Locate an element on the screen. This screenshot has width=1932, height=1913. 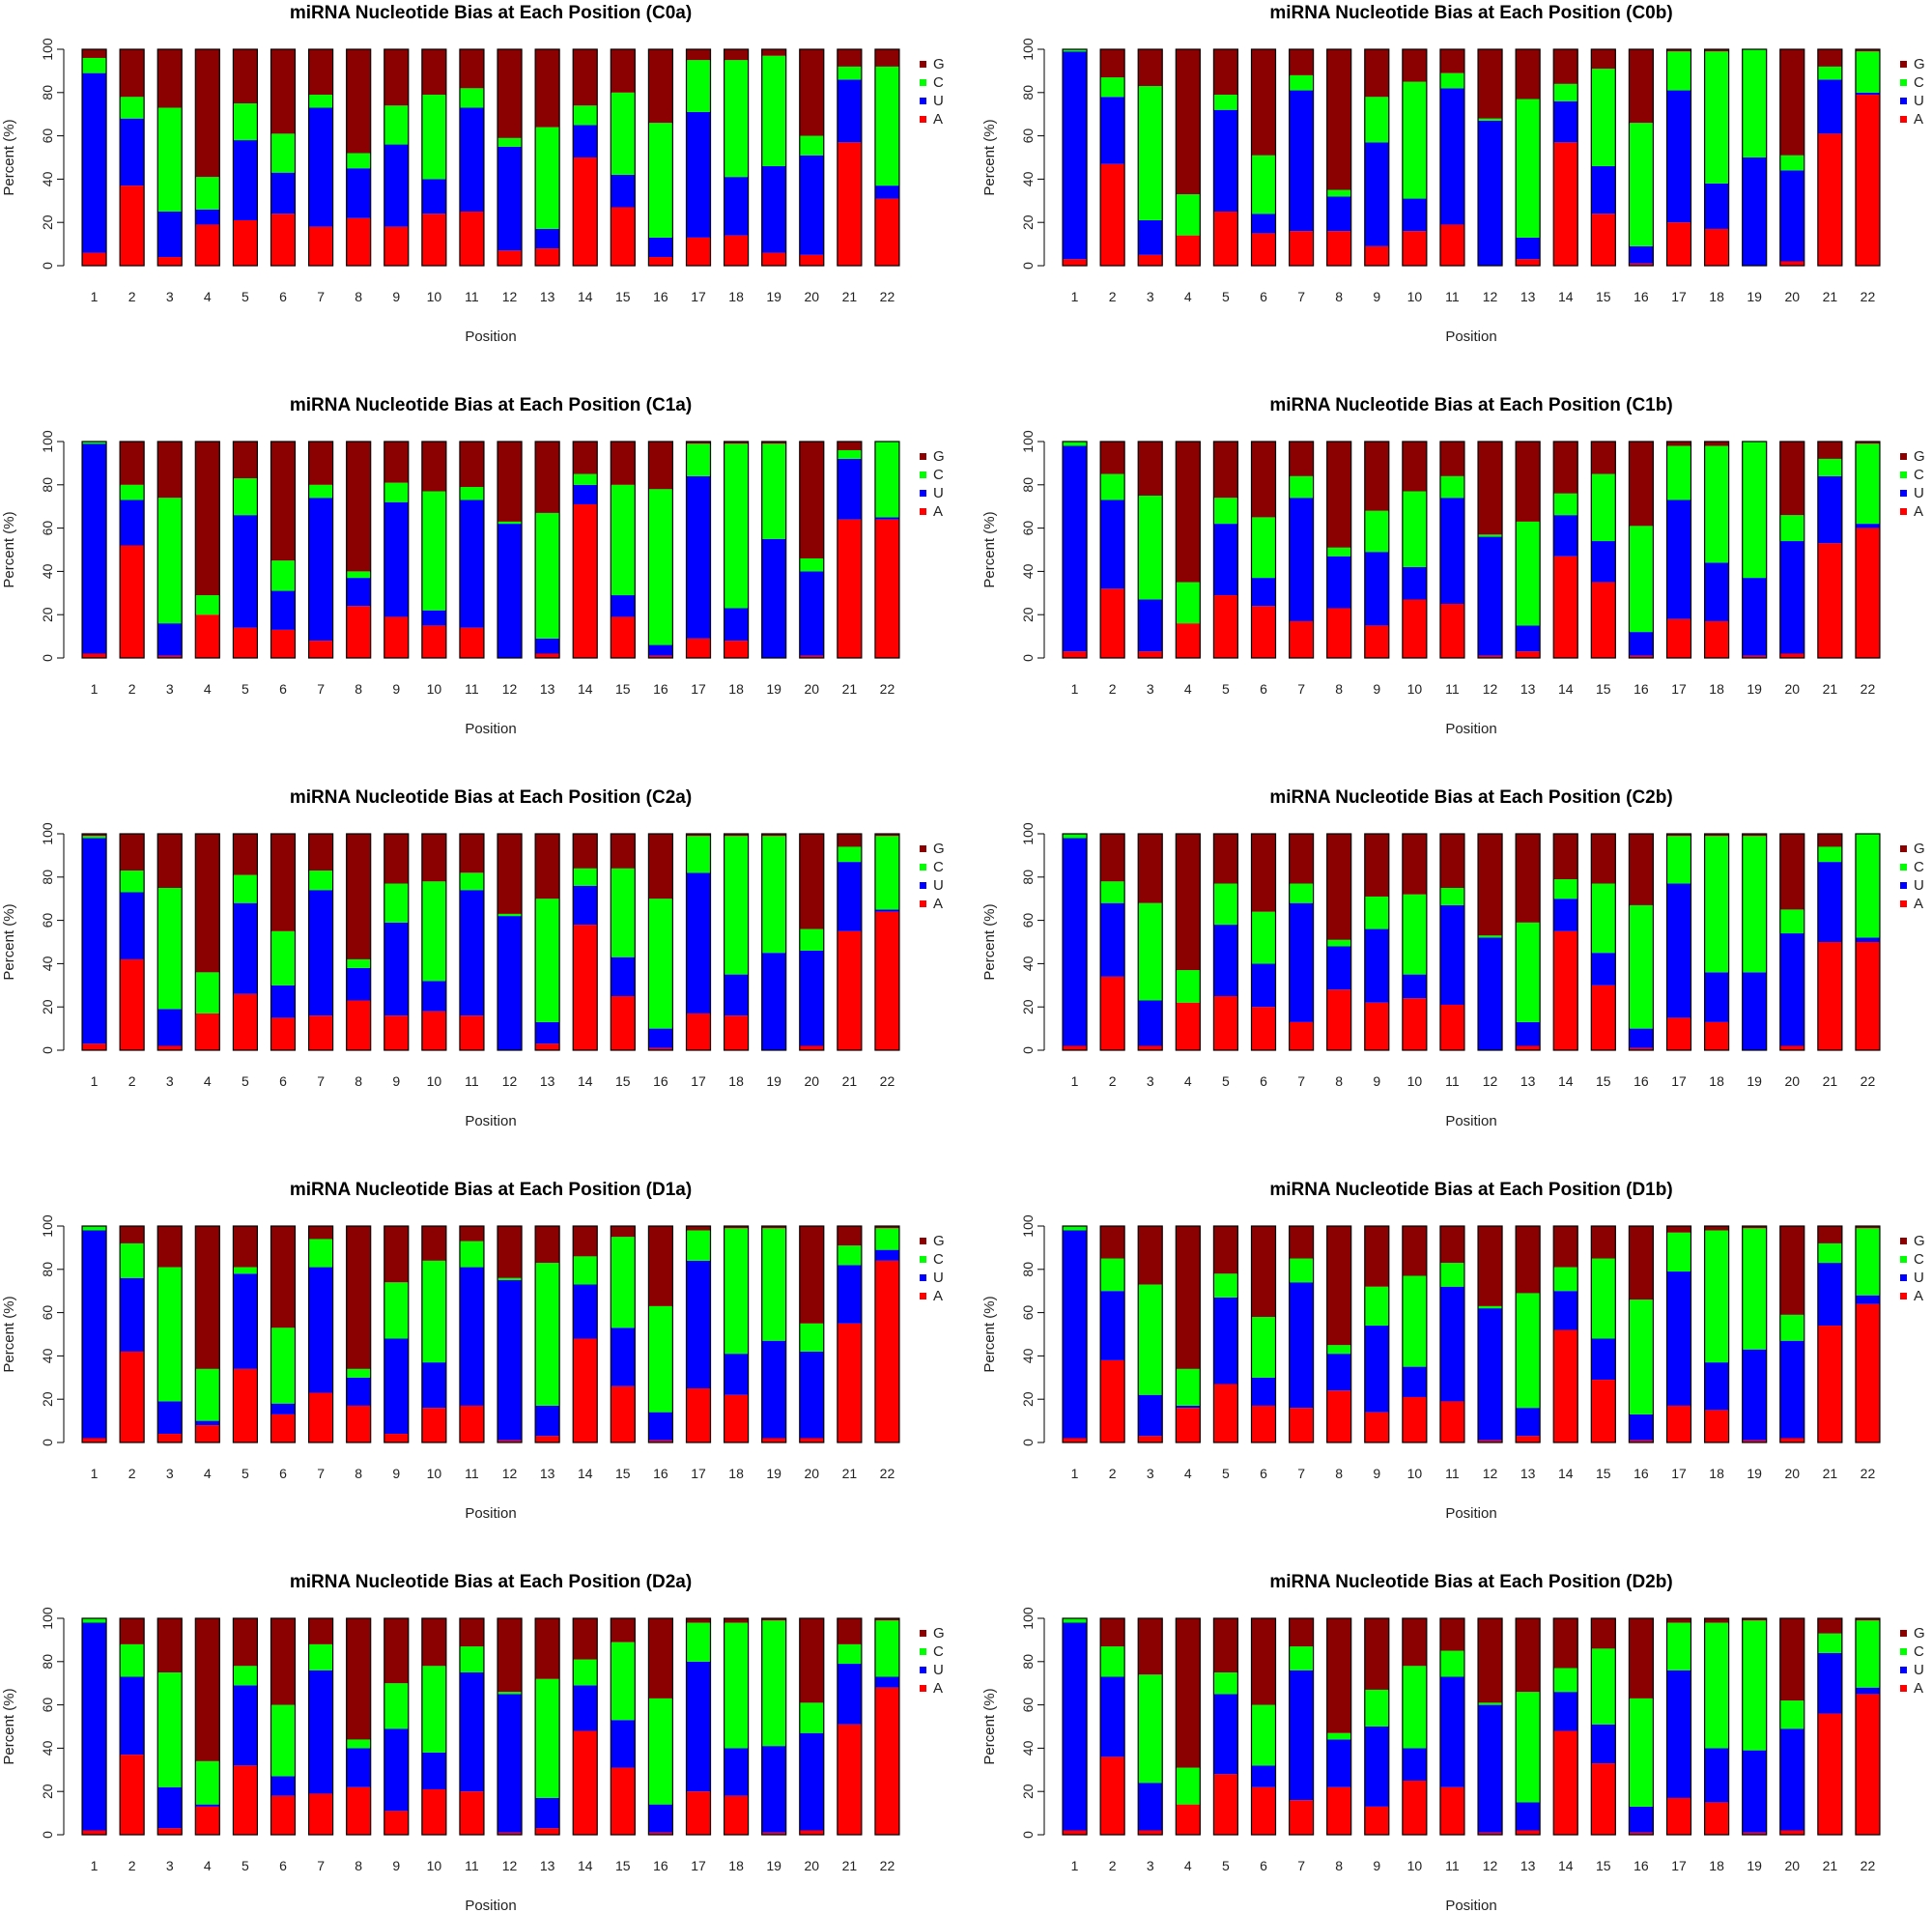
x-tick-label: 20 is located at coordinates (811, 296).